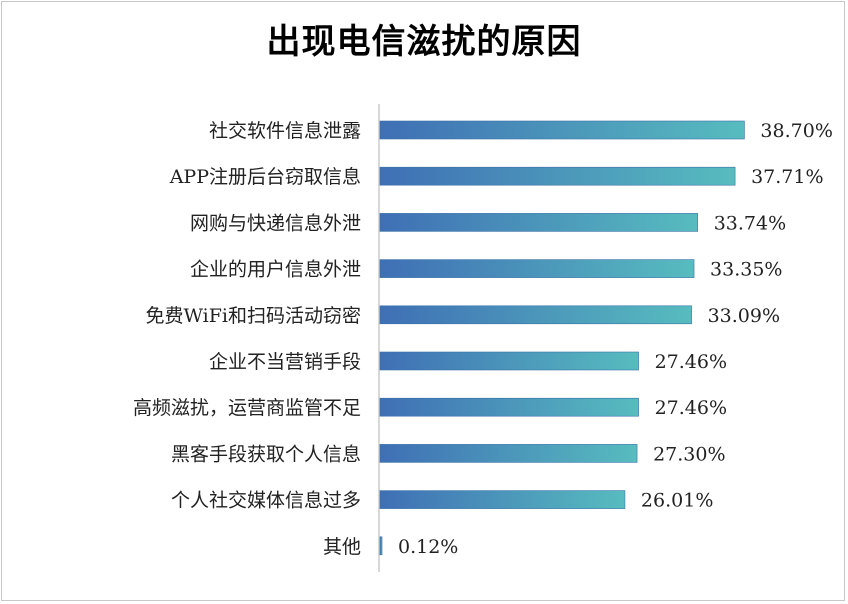 The image size is (848, 604). Describe the element at coordinates (796, 131) in the screenshot. I see `data-label: 38.70%` at that location.